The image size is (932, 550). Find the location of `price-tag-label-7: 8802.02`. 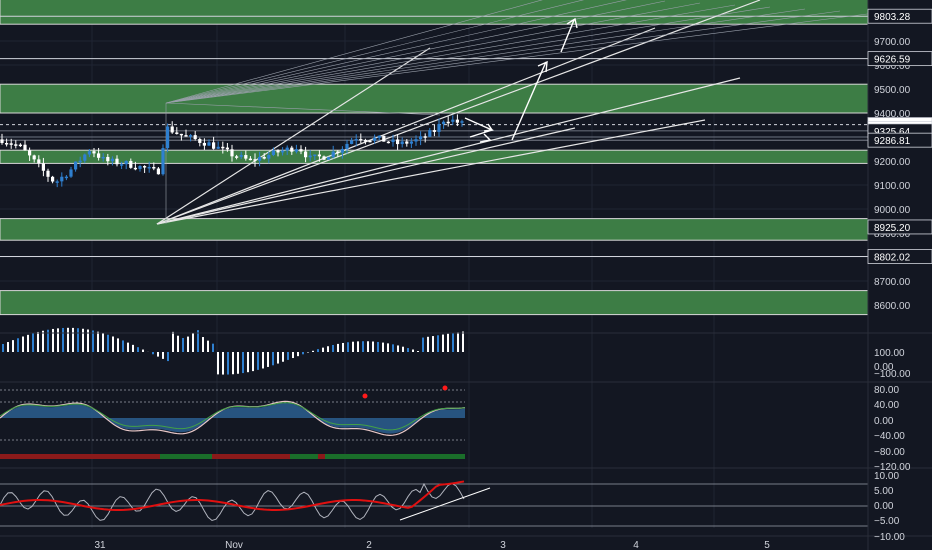

price-tag-label-7: 8802.02 is located at coordinates (892, 258).